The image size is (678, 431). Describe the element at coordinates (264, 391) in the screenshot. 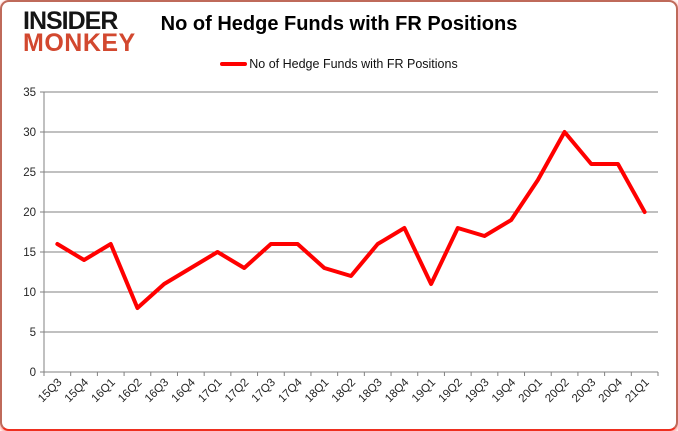

I see `x-axis-label: 17Q3` at that location.